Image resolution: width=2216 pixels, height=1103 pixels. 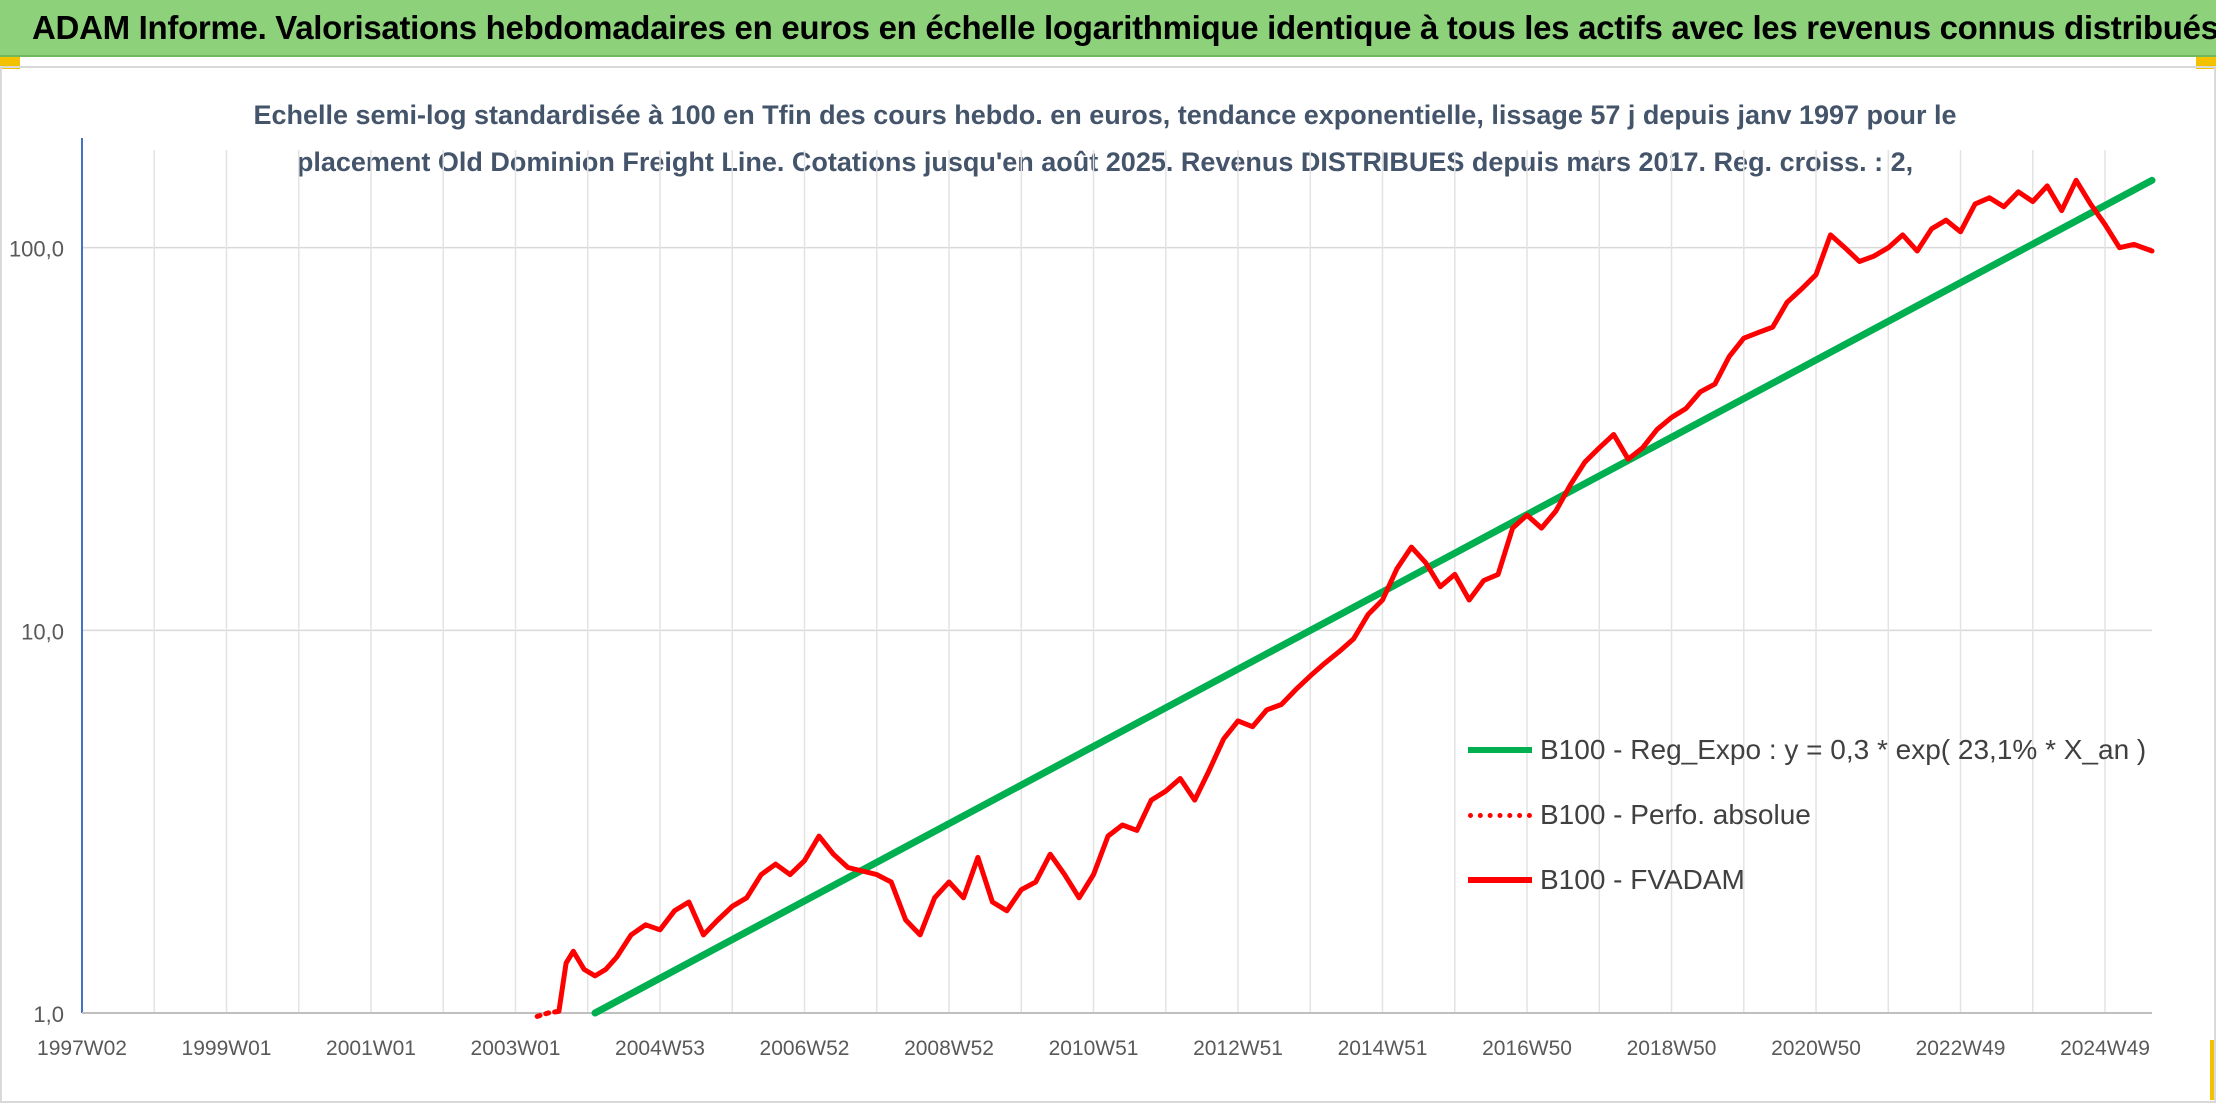 I want to click on x-tick-label: 2016W50, so click(x=1527, y=1048).